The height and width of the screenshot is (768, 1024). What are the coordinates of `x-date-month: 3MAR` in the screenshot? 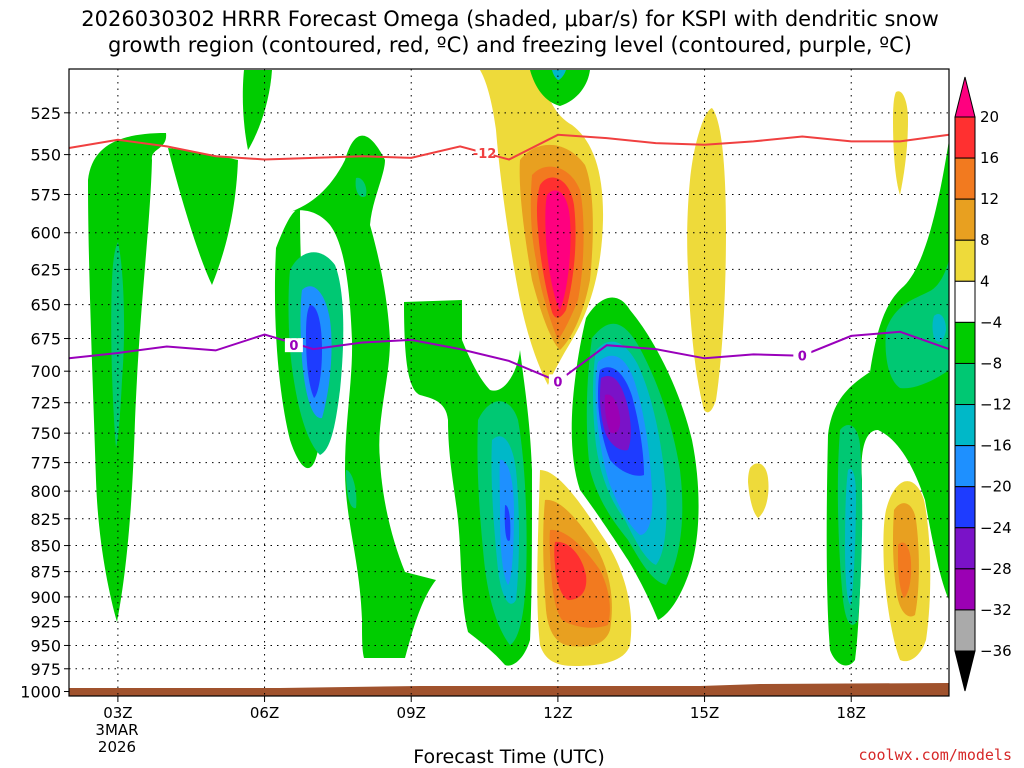 It's located at (116, 730).